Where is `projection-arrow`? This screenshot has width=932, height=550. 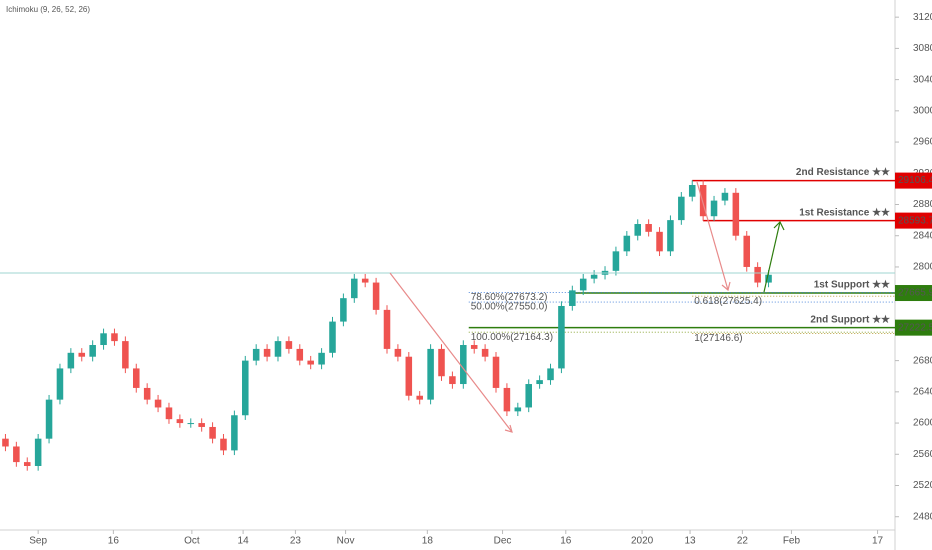
projection-arrow is located at coordinates (772, 257).